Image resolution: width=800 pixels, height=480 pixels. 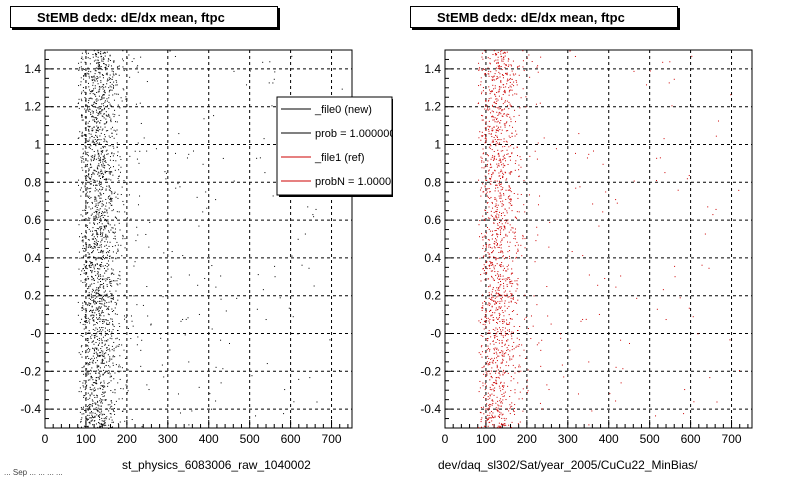 What do you see at coordinates (432, 107) in the screenshot?
I see `y-tick-label: 1.2` at bounding box center [432, 107].